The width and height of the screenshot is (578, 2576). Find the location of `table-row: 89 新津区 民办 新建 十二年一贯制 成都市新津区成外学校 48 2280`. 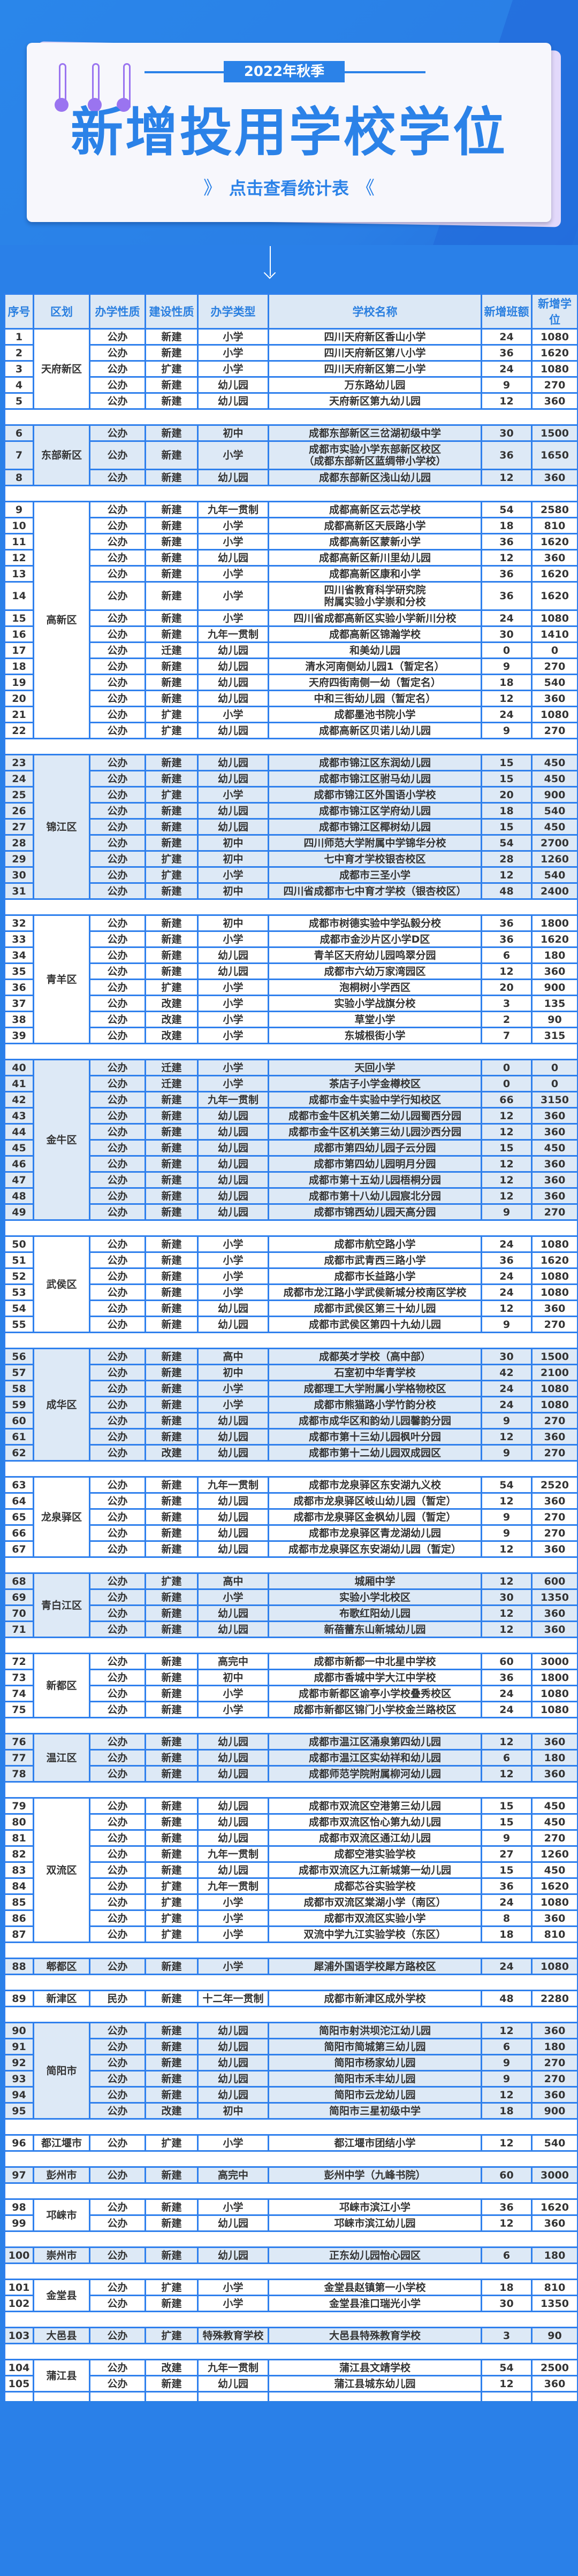

table-row: 89 新津区 民办 新建 十二年一贯制 成都市新津区成外学校 48 2280 is located at coordinates (291, 1998).